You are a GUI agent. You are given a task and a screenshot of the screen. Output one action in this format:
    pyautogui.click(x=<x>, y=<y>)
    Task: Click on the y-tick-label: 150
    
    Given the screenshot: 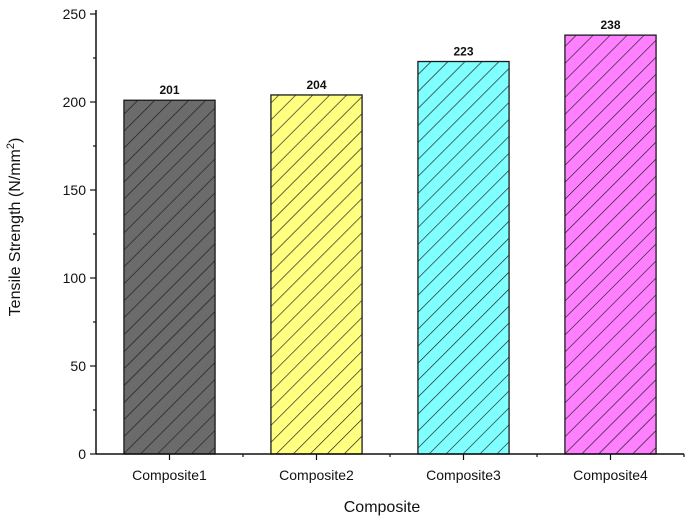 What is the action you would take?
    pyautogui.click(x=75, y=190)
    